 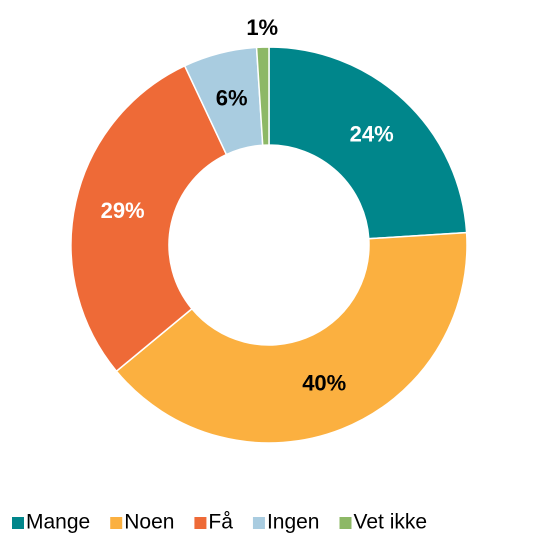 What do you see at coordinates (232, 98) in the screenshot?
I see `data-label: 6%` at bounding box center [232, 98].